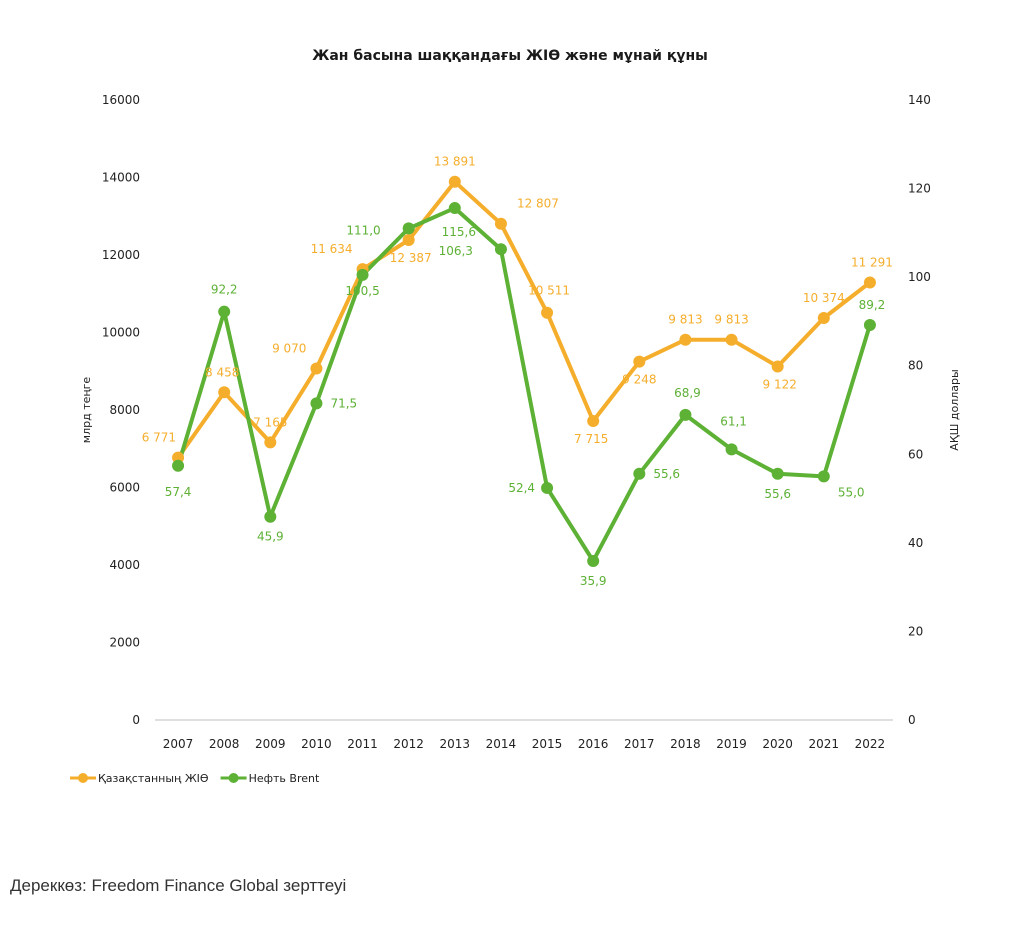 This screenshot has width=1011, height=927. Describe the element at coordinates (124, 488) in the screenshot. I see `left-tick-label: 6000` at that location.